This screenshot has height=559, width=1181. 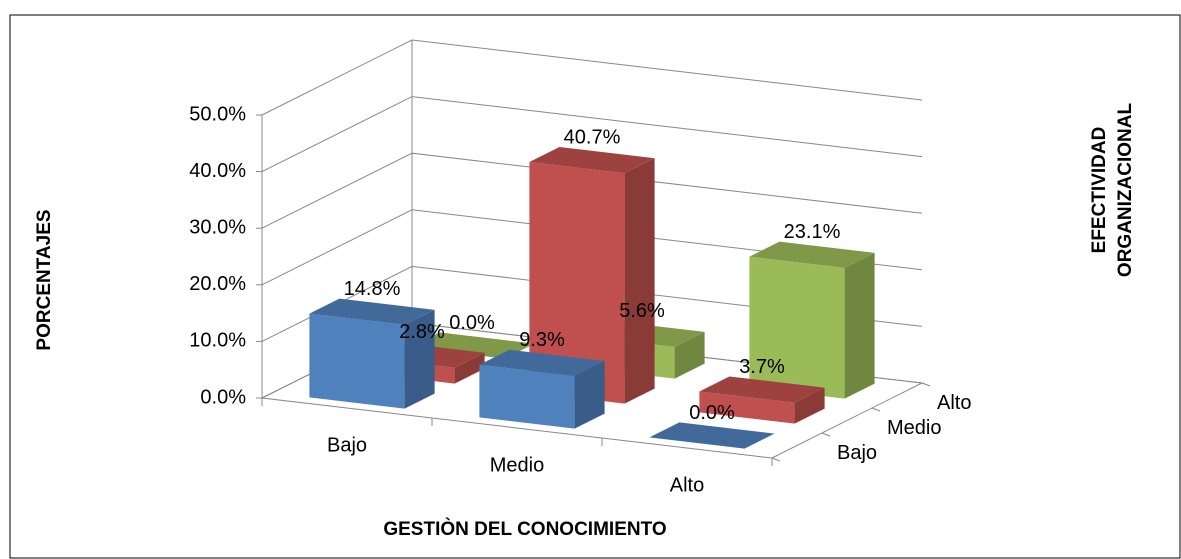 What do you see at coordinates (542, 340) in the screenshot?
I see `data-label: 9.3%` at bounding box center [542, 340].